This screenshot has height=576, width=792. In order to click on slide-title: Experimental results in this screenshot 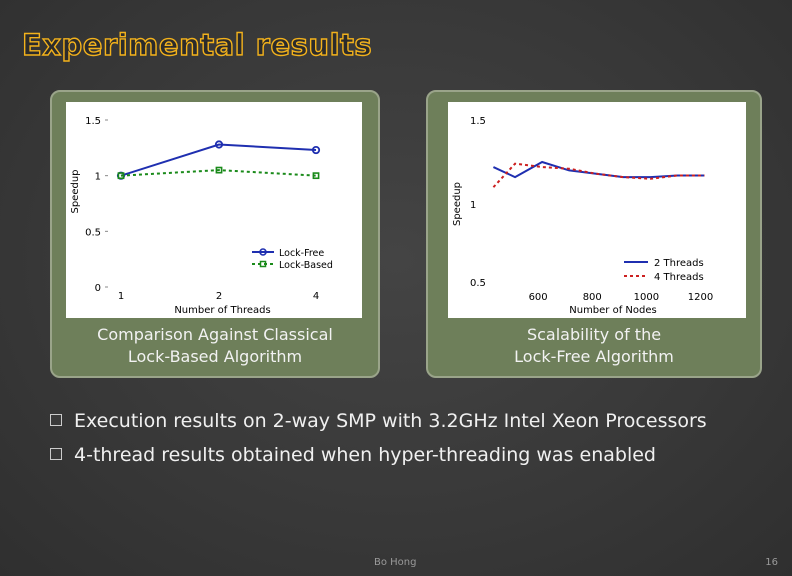, I will do `click(197, 44)`.